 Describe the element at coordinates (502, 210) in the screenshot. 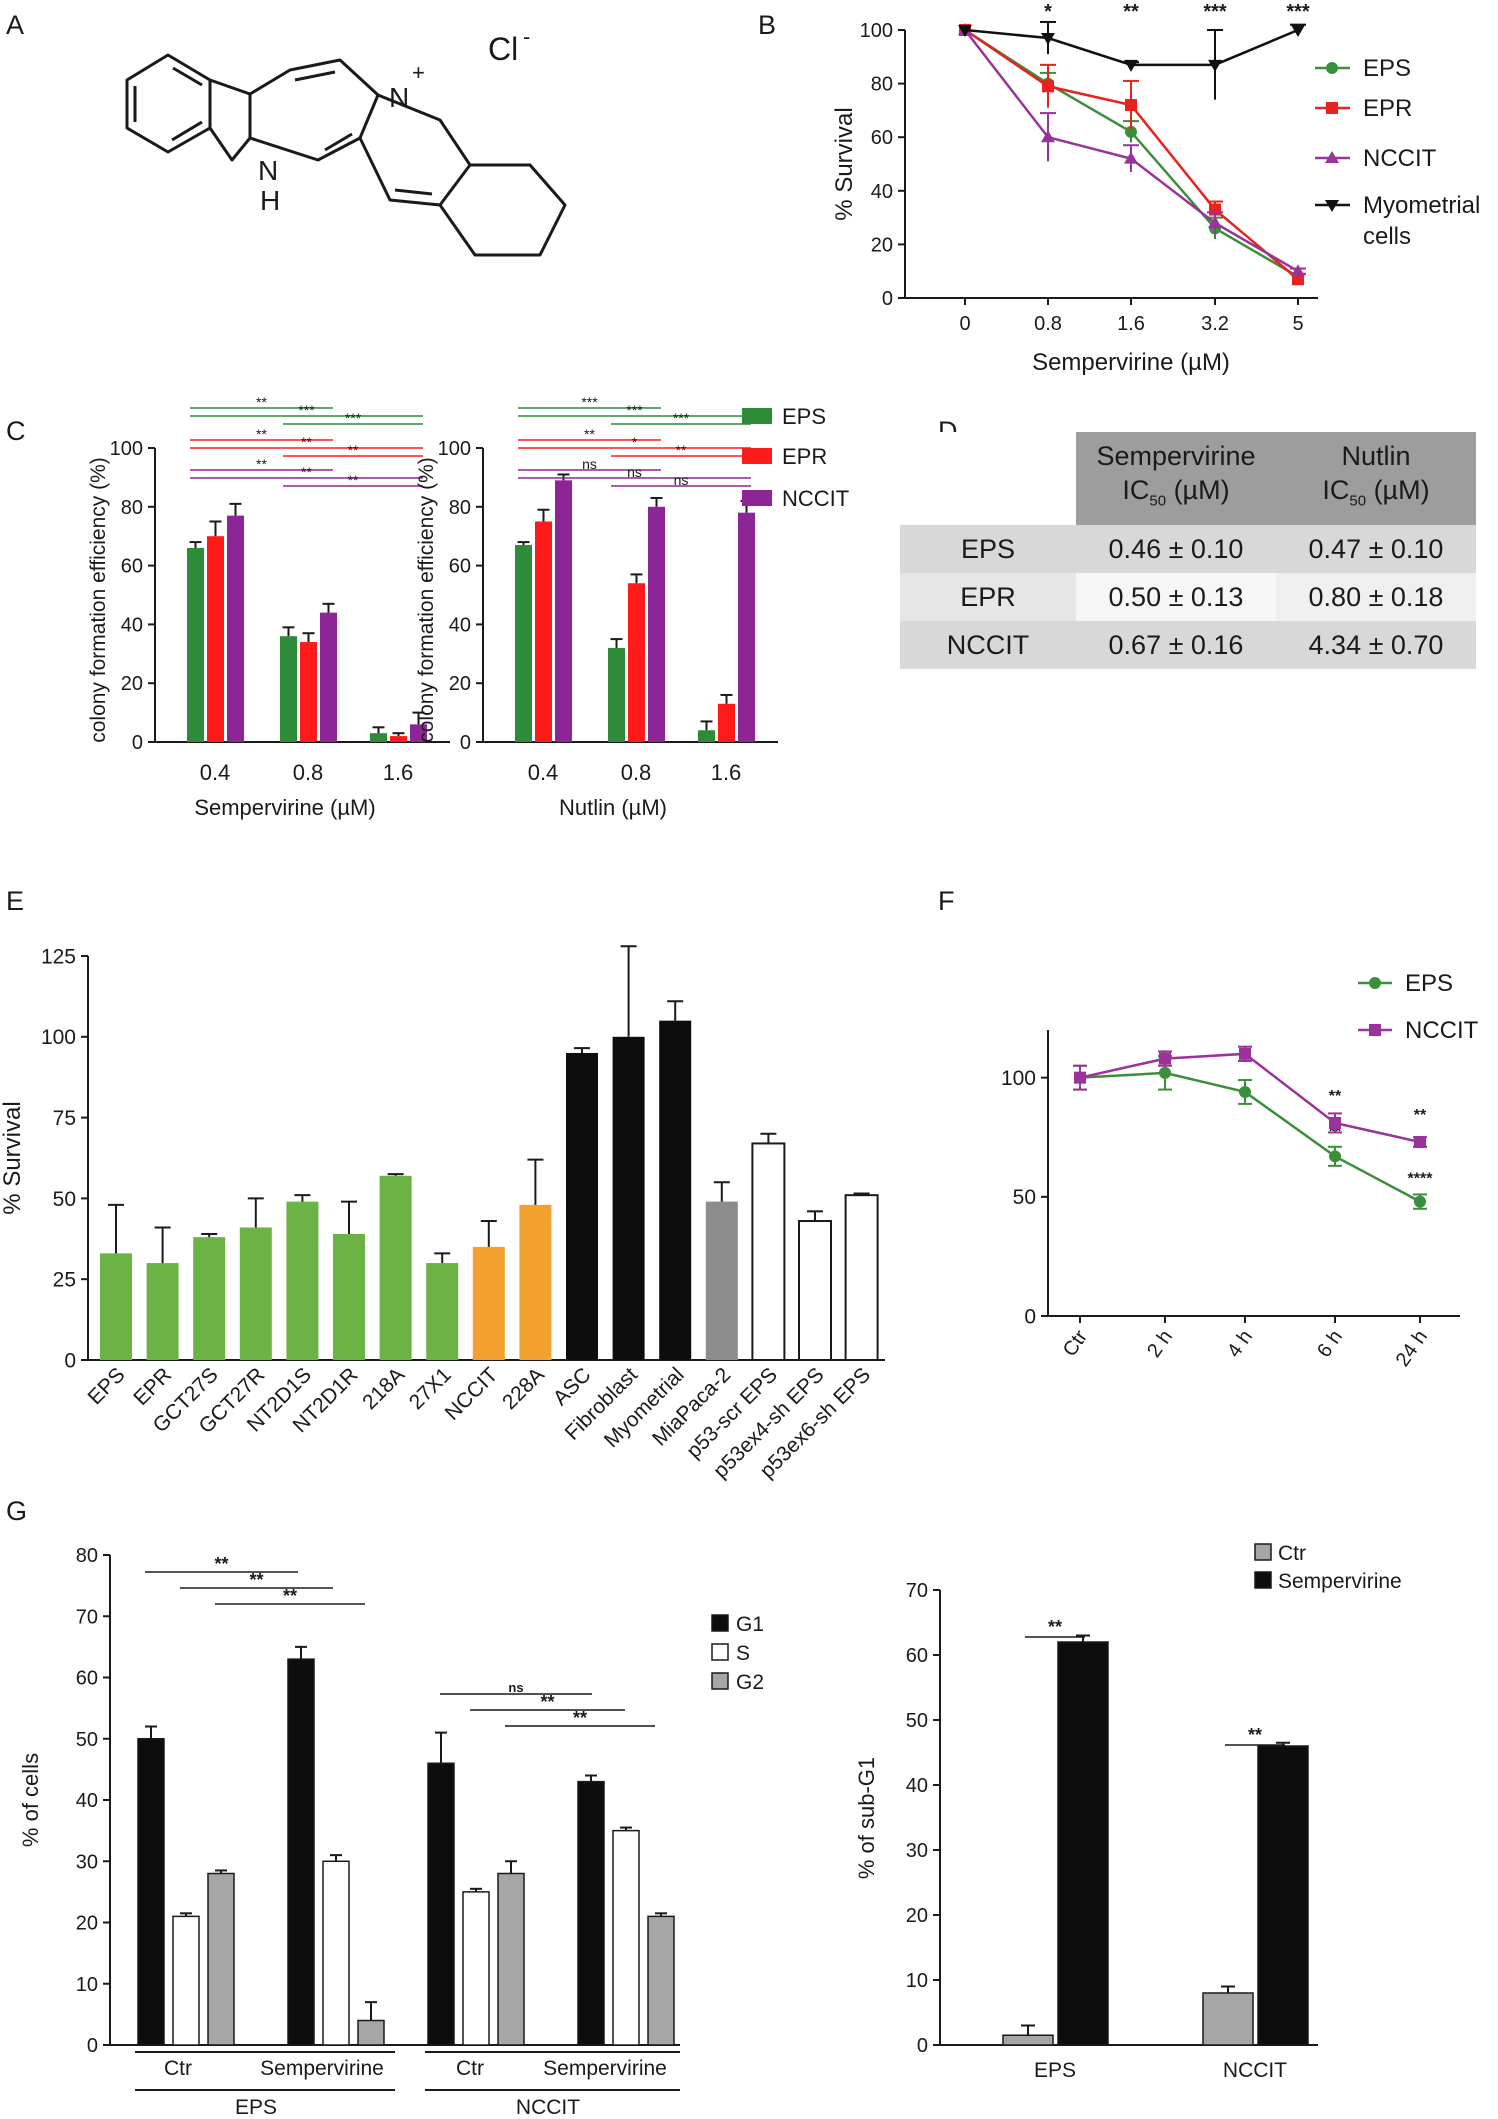

I see `cyclohexane-ring` at that location.